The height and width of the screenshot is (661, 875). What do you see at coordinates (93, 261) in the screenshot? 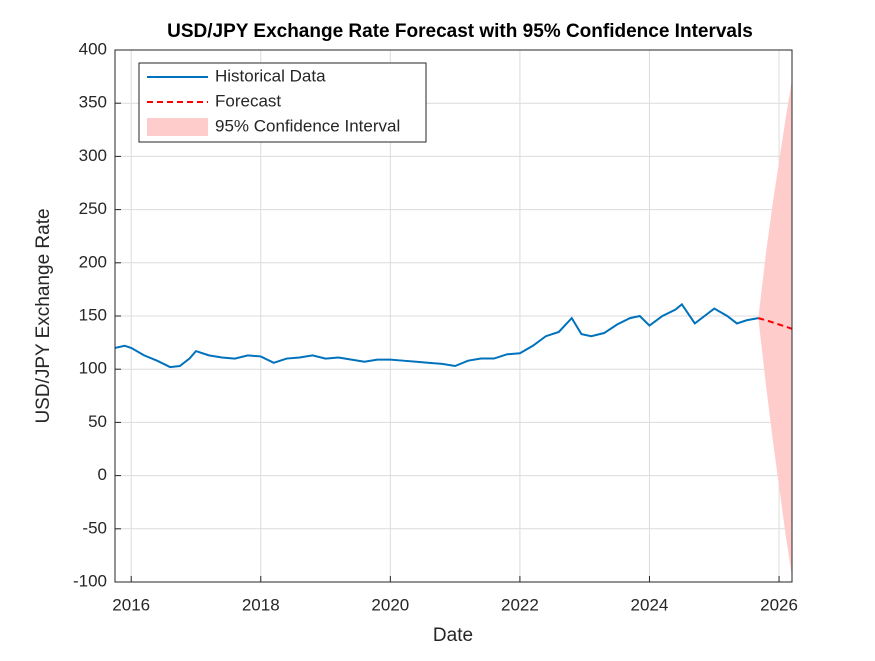
I see `y-tick-label: 200` at bounding box center [93, 261].